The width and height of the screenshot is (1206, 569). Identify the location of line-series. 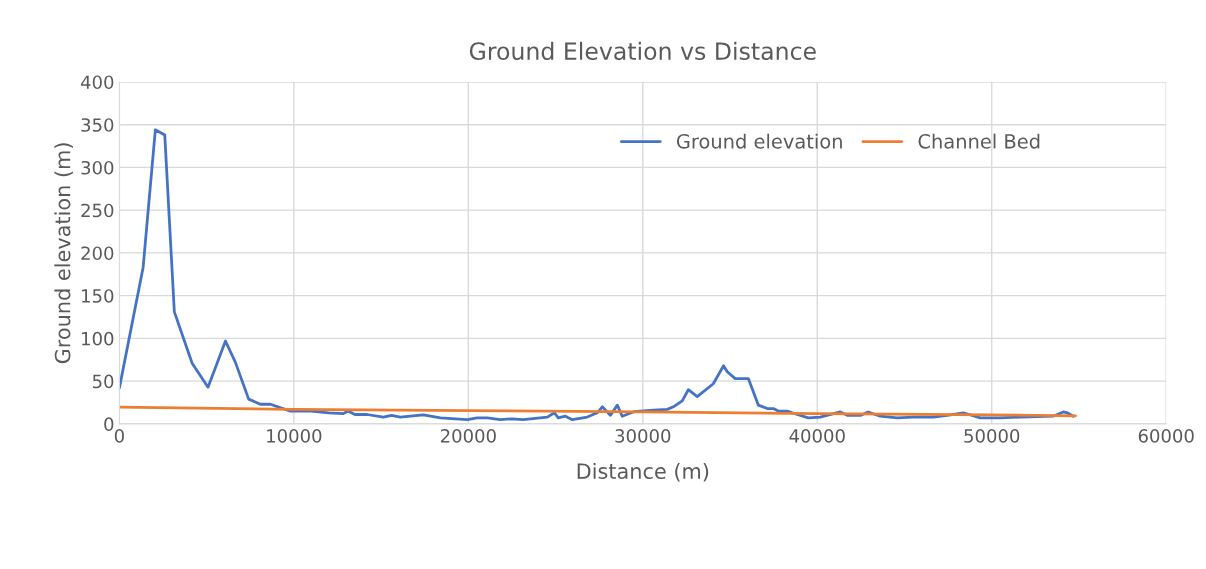
(598, 411).